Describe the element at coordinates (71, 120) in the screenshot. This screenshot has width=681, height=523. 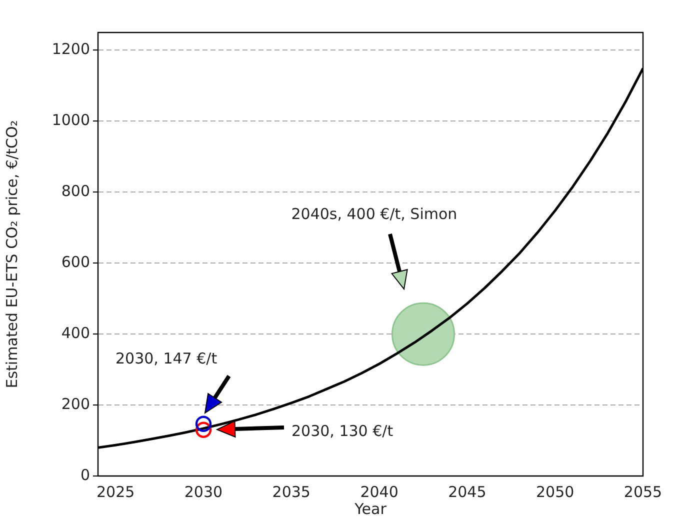
I see `y-tick-label: 1000` at that location.